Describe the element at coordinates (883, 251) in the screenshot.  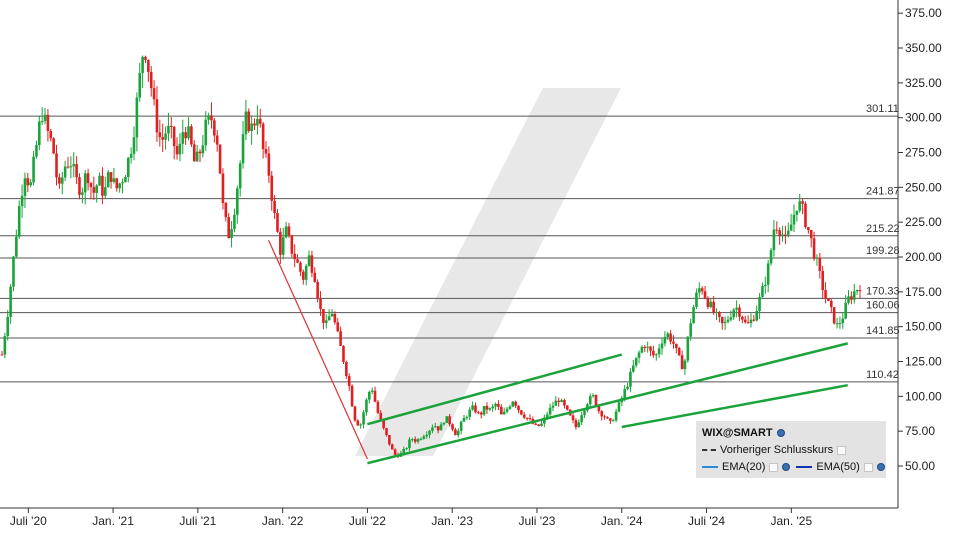
I see `price-level-label: 199.28` at that location.